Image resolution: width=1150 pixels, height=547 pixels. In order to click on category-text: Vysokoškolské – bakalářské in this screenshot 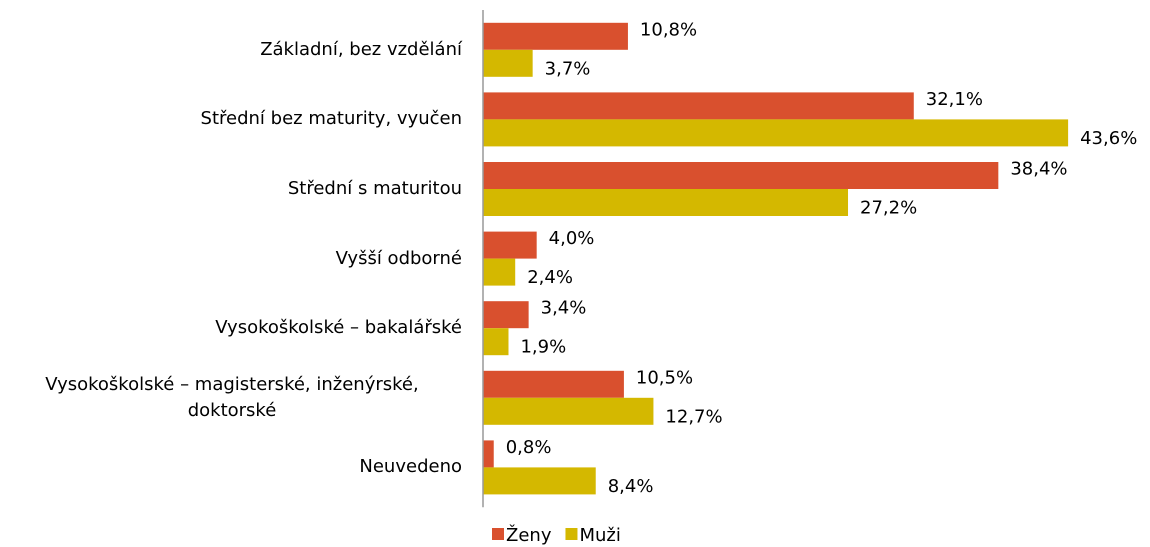, I will do `click(338, 328)`.